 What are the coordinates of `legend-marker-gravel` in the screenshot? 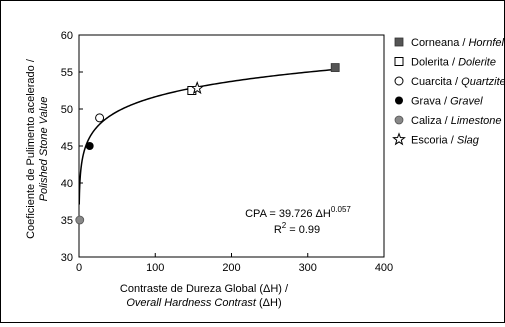 It's located at (399, 100).